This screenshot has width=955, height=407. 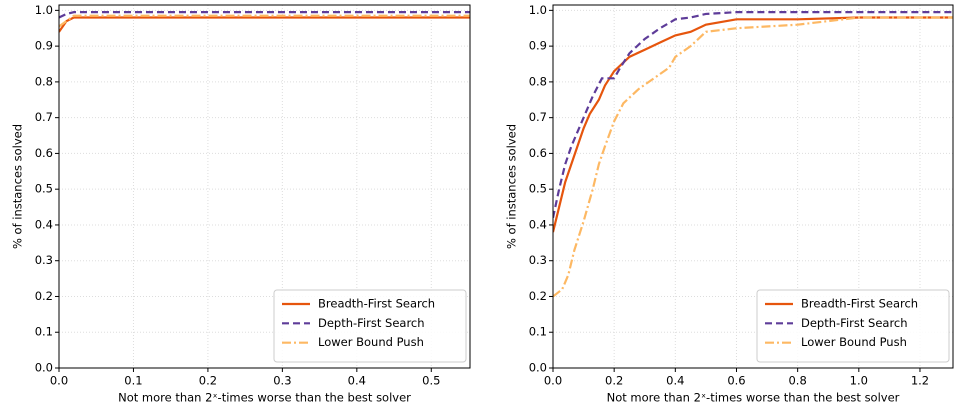 I want to click on x-tick-label: 0.8, so click(x=797, y=381).